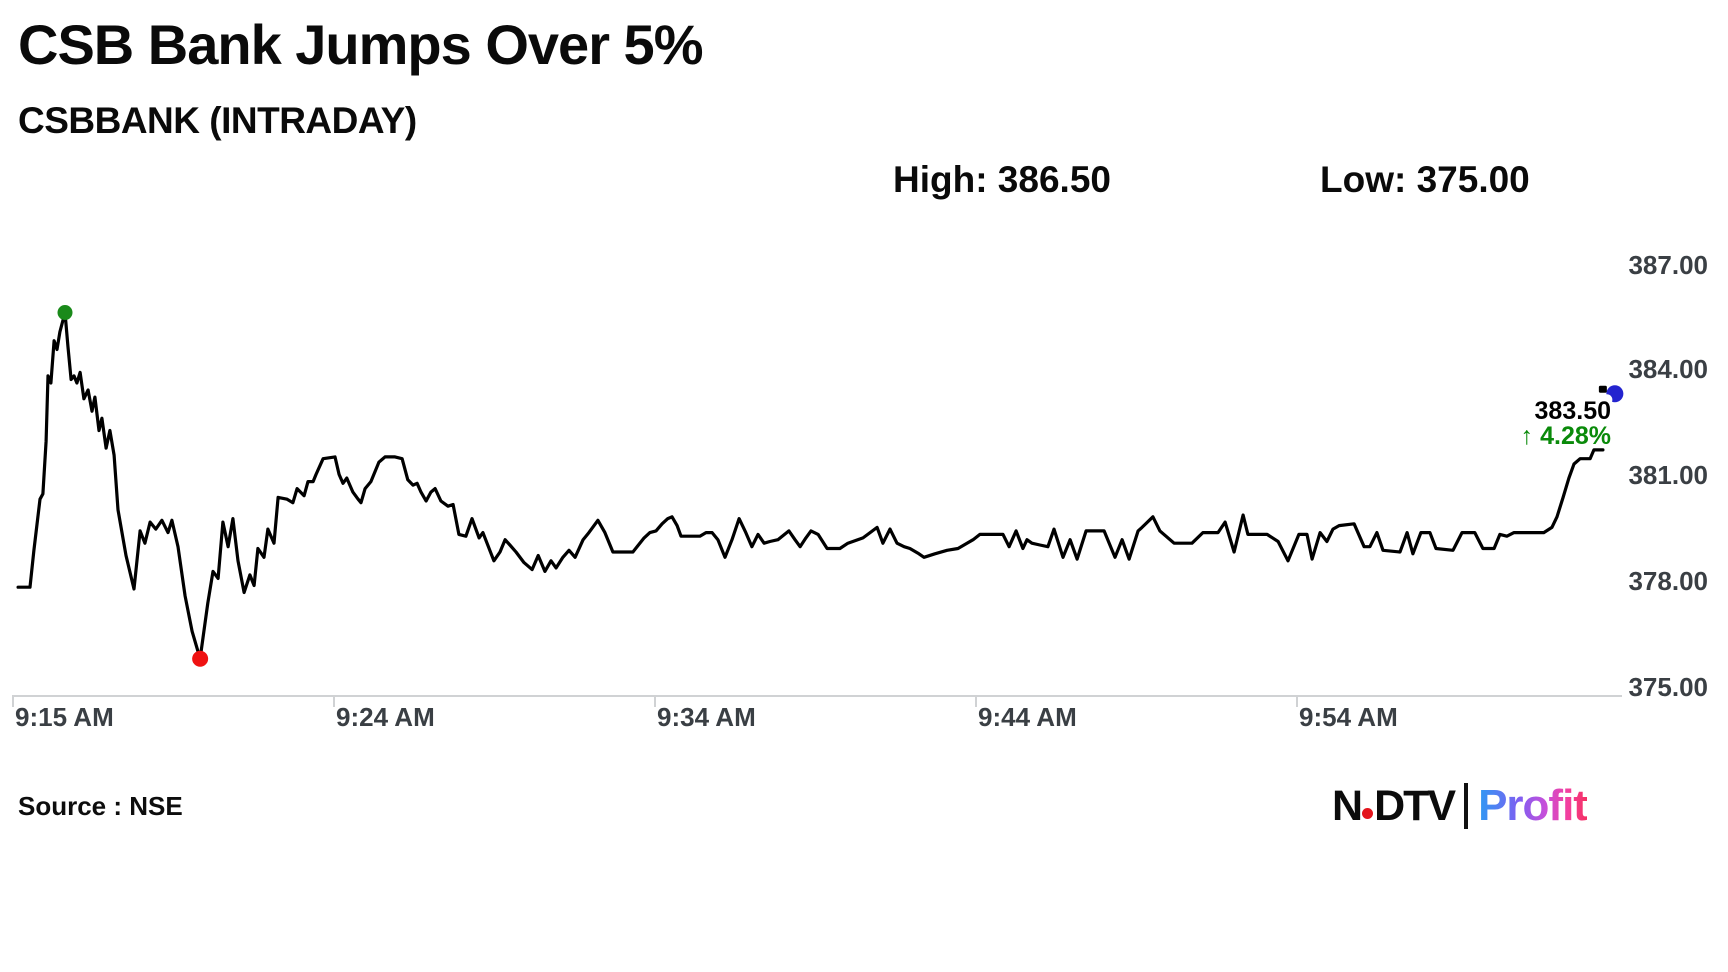  Describe the element at coordinates (100, 806) in the screenshot. I see `source-note: Source : NSE` at that location.